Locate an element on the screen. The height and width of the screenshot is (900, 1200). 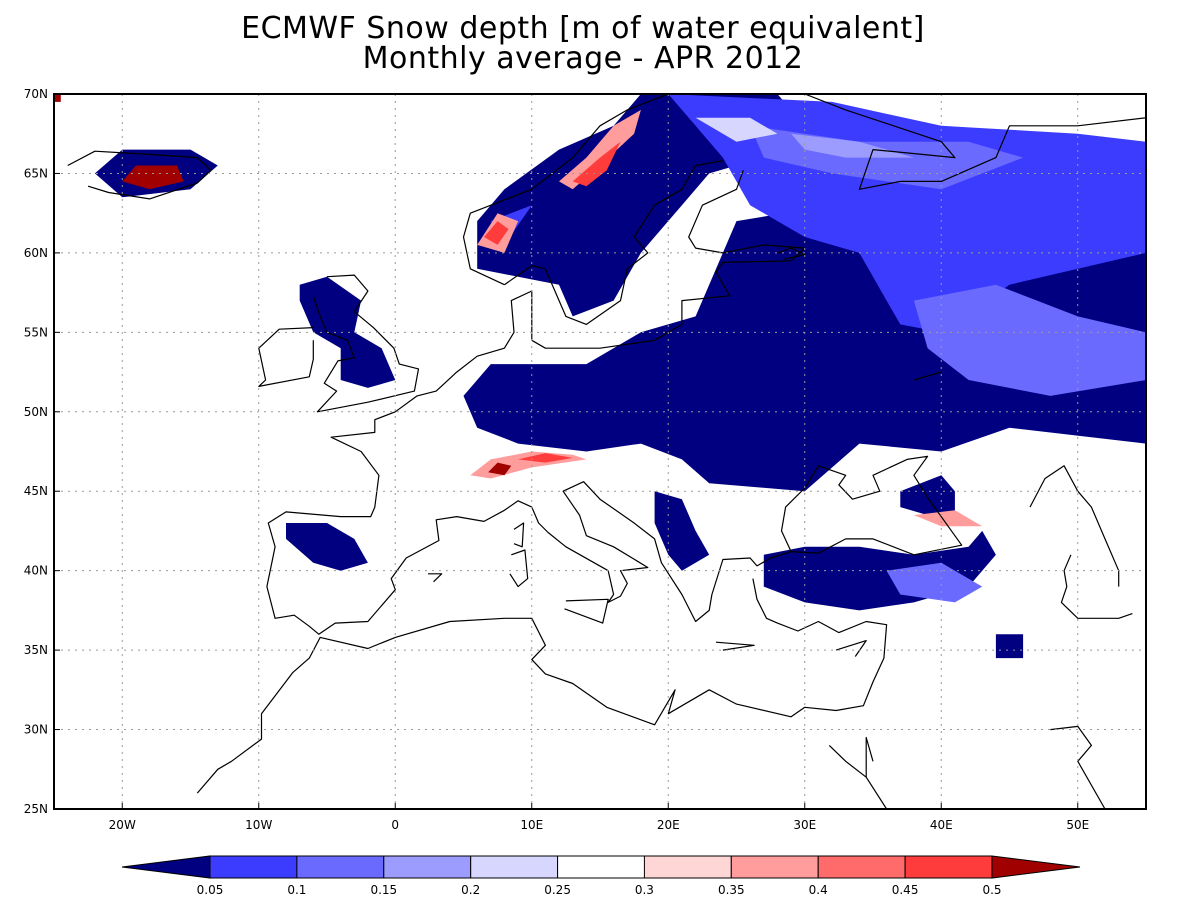
title-line-2: Monthly average - APR 2012 is located at coordinates (583, 58).